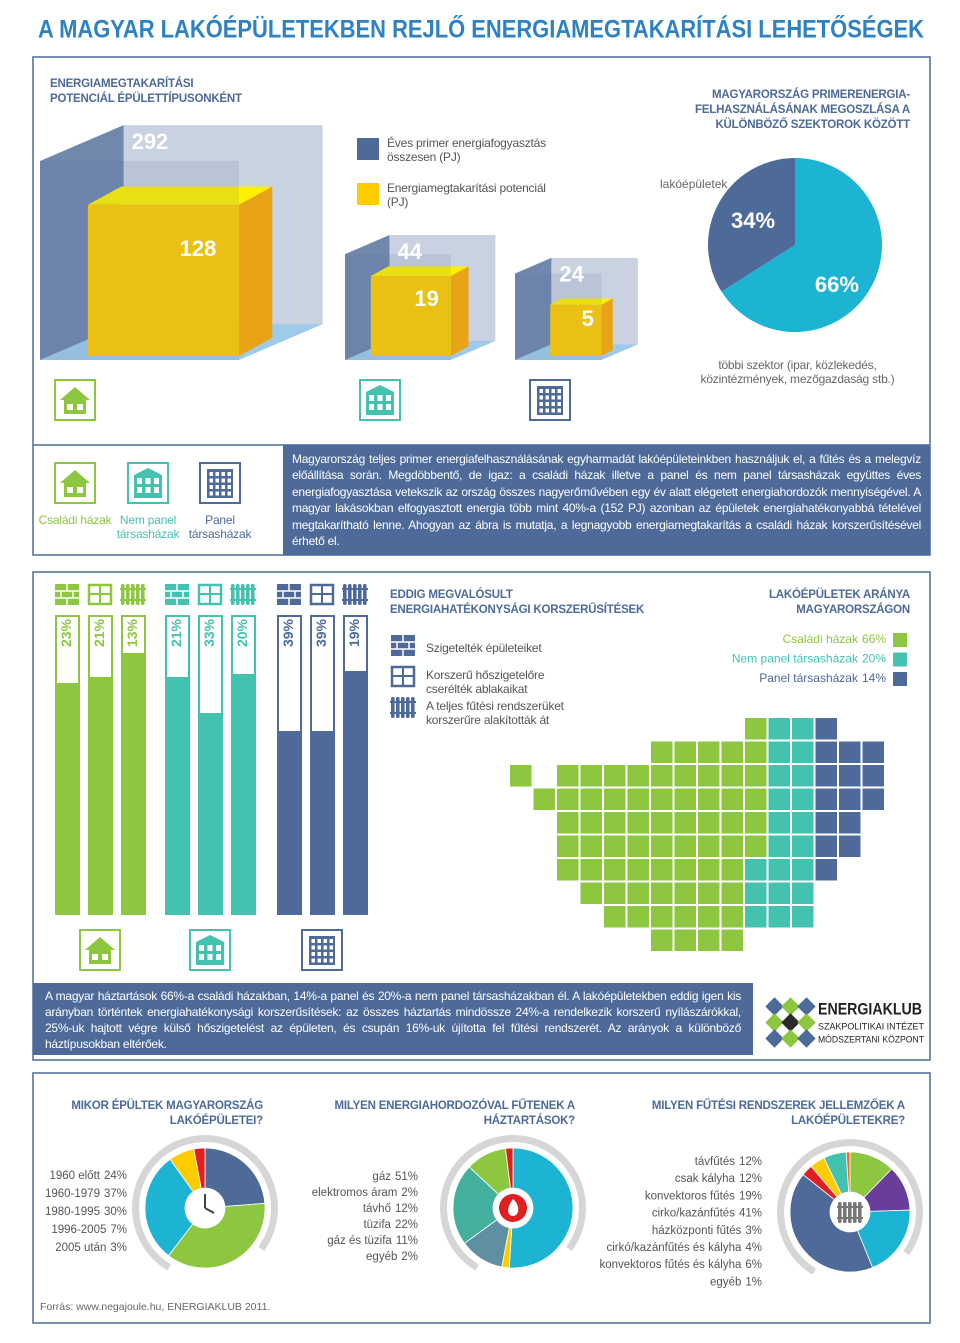 Image resolution: width=960 pixels, height=1343 pixels. What do you see at coordinates (513, 1207) in the screenshot?
I see `flame` at bounding box center [513, 1207].